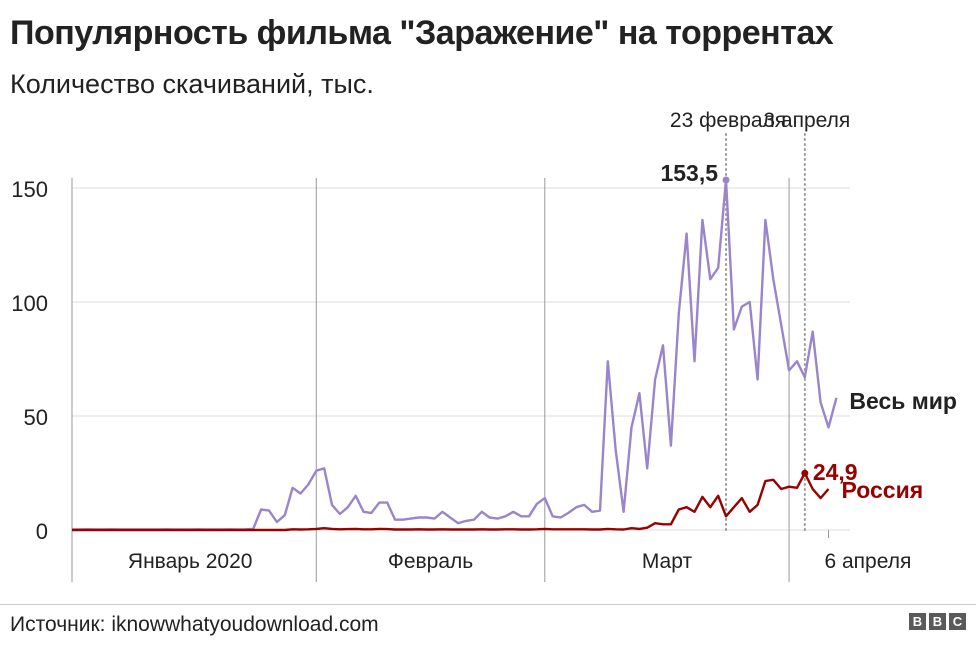  Describe the element at coordinates (957, 621) in the screenshot. I see `bbc-logo-letter: C` at that location.